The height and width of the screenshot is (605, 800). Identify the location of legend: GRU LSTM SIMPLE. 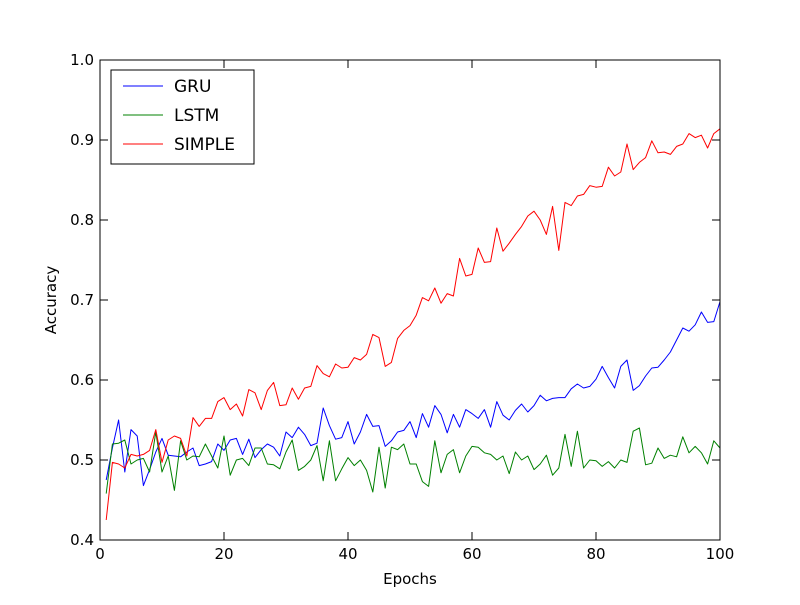
(182, 117).